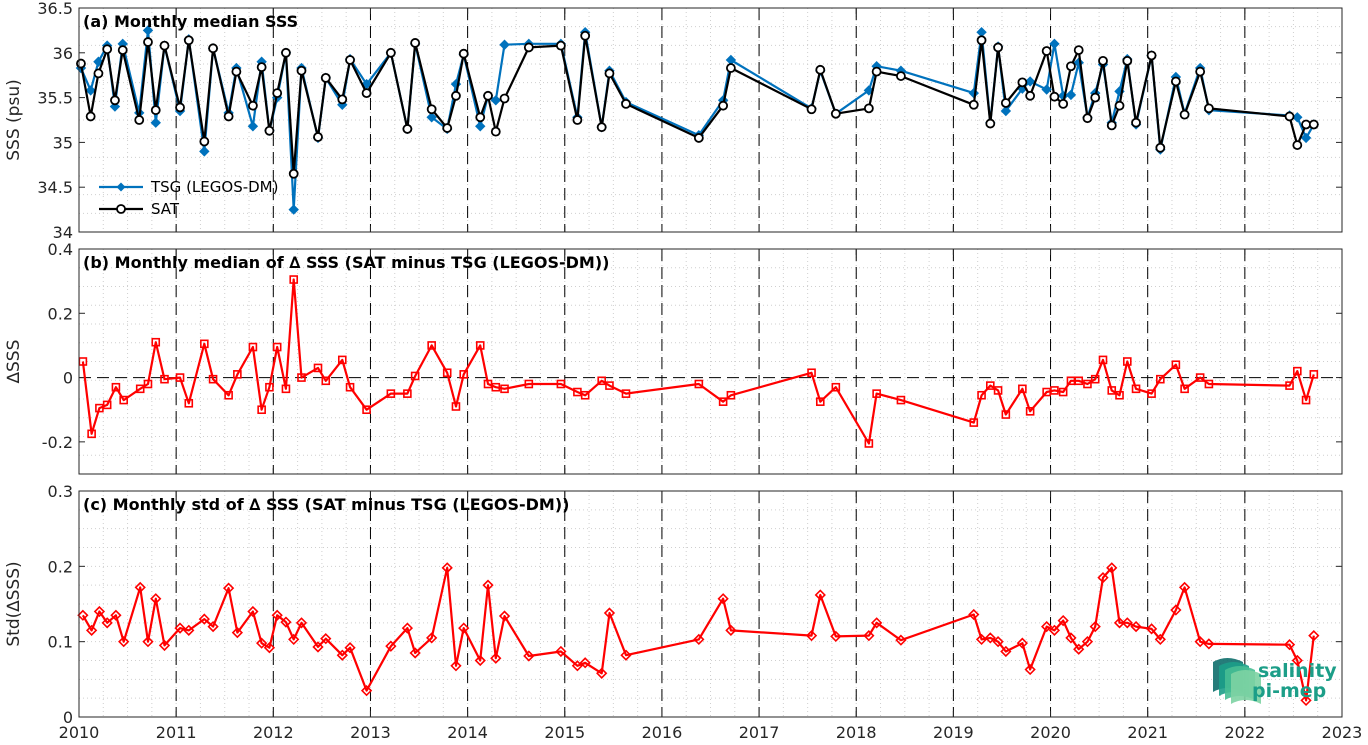 This screenshot has width=1368, height=745. Describe the element at coordinates (1342, 732) in the screenshot. I see `x-tick-label: 2023` at that location.